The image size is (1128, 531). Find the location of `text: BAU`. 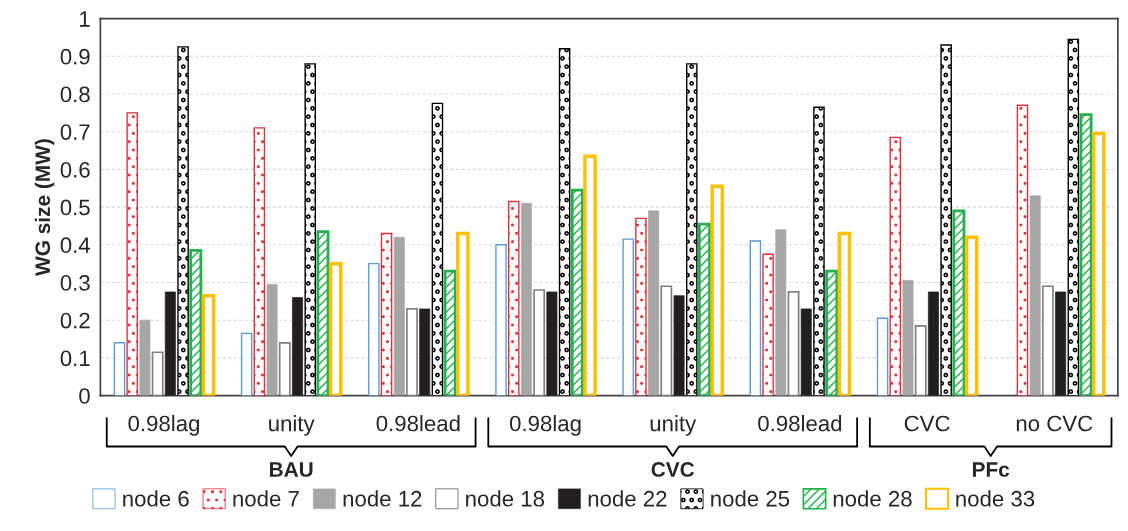

text: BAU is located at coordinates (291, 469).